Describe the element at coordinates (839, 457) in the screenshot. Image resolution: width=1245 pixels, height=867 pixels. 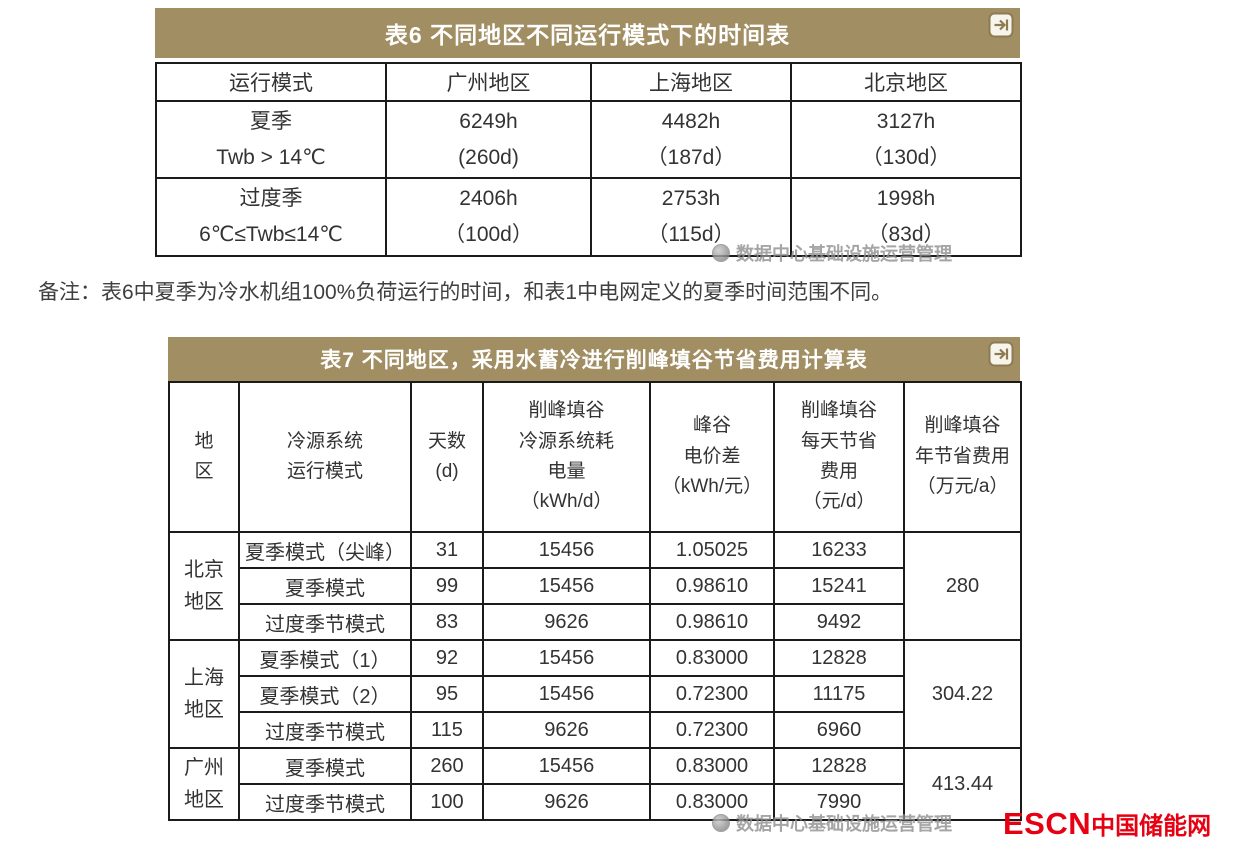
I see `t7-header-daily-saving: 削峰填谷 每天节省 费用 （元/d）` at that location.